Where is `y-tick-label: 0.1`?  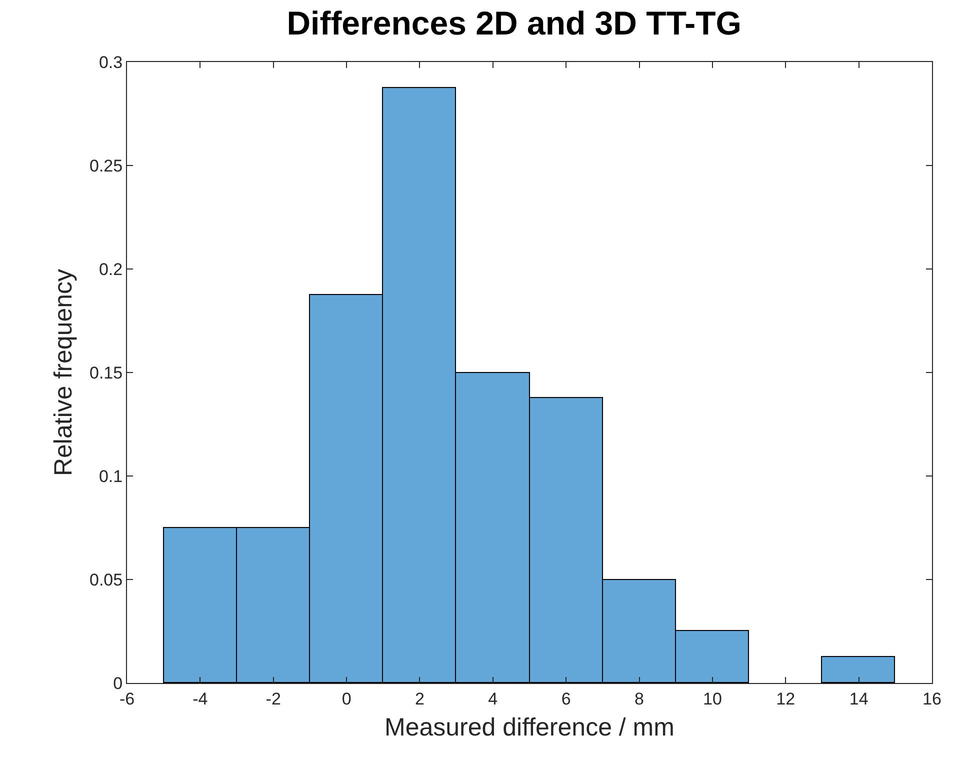
y-tick-label: 0.1 is located at coordinates (110, 476).